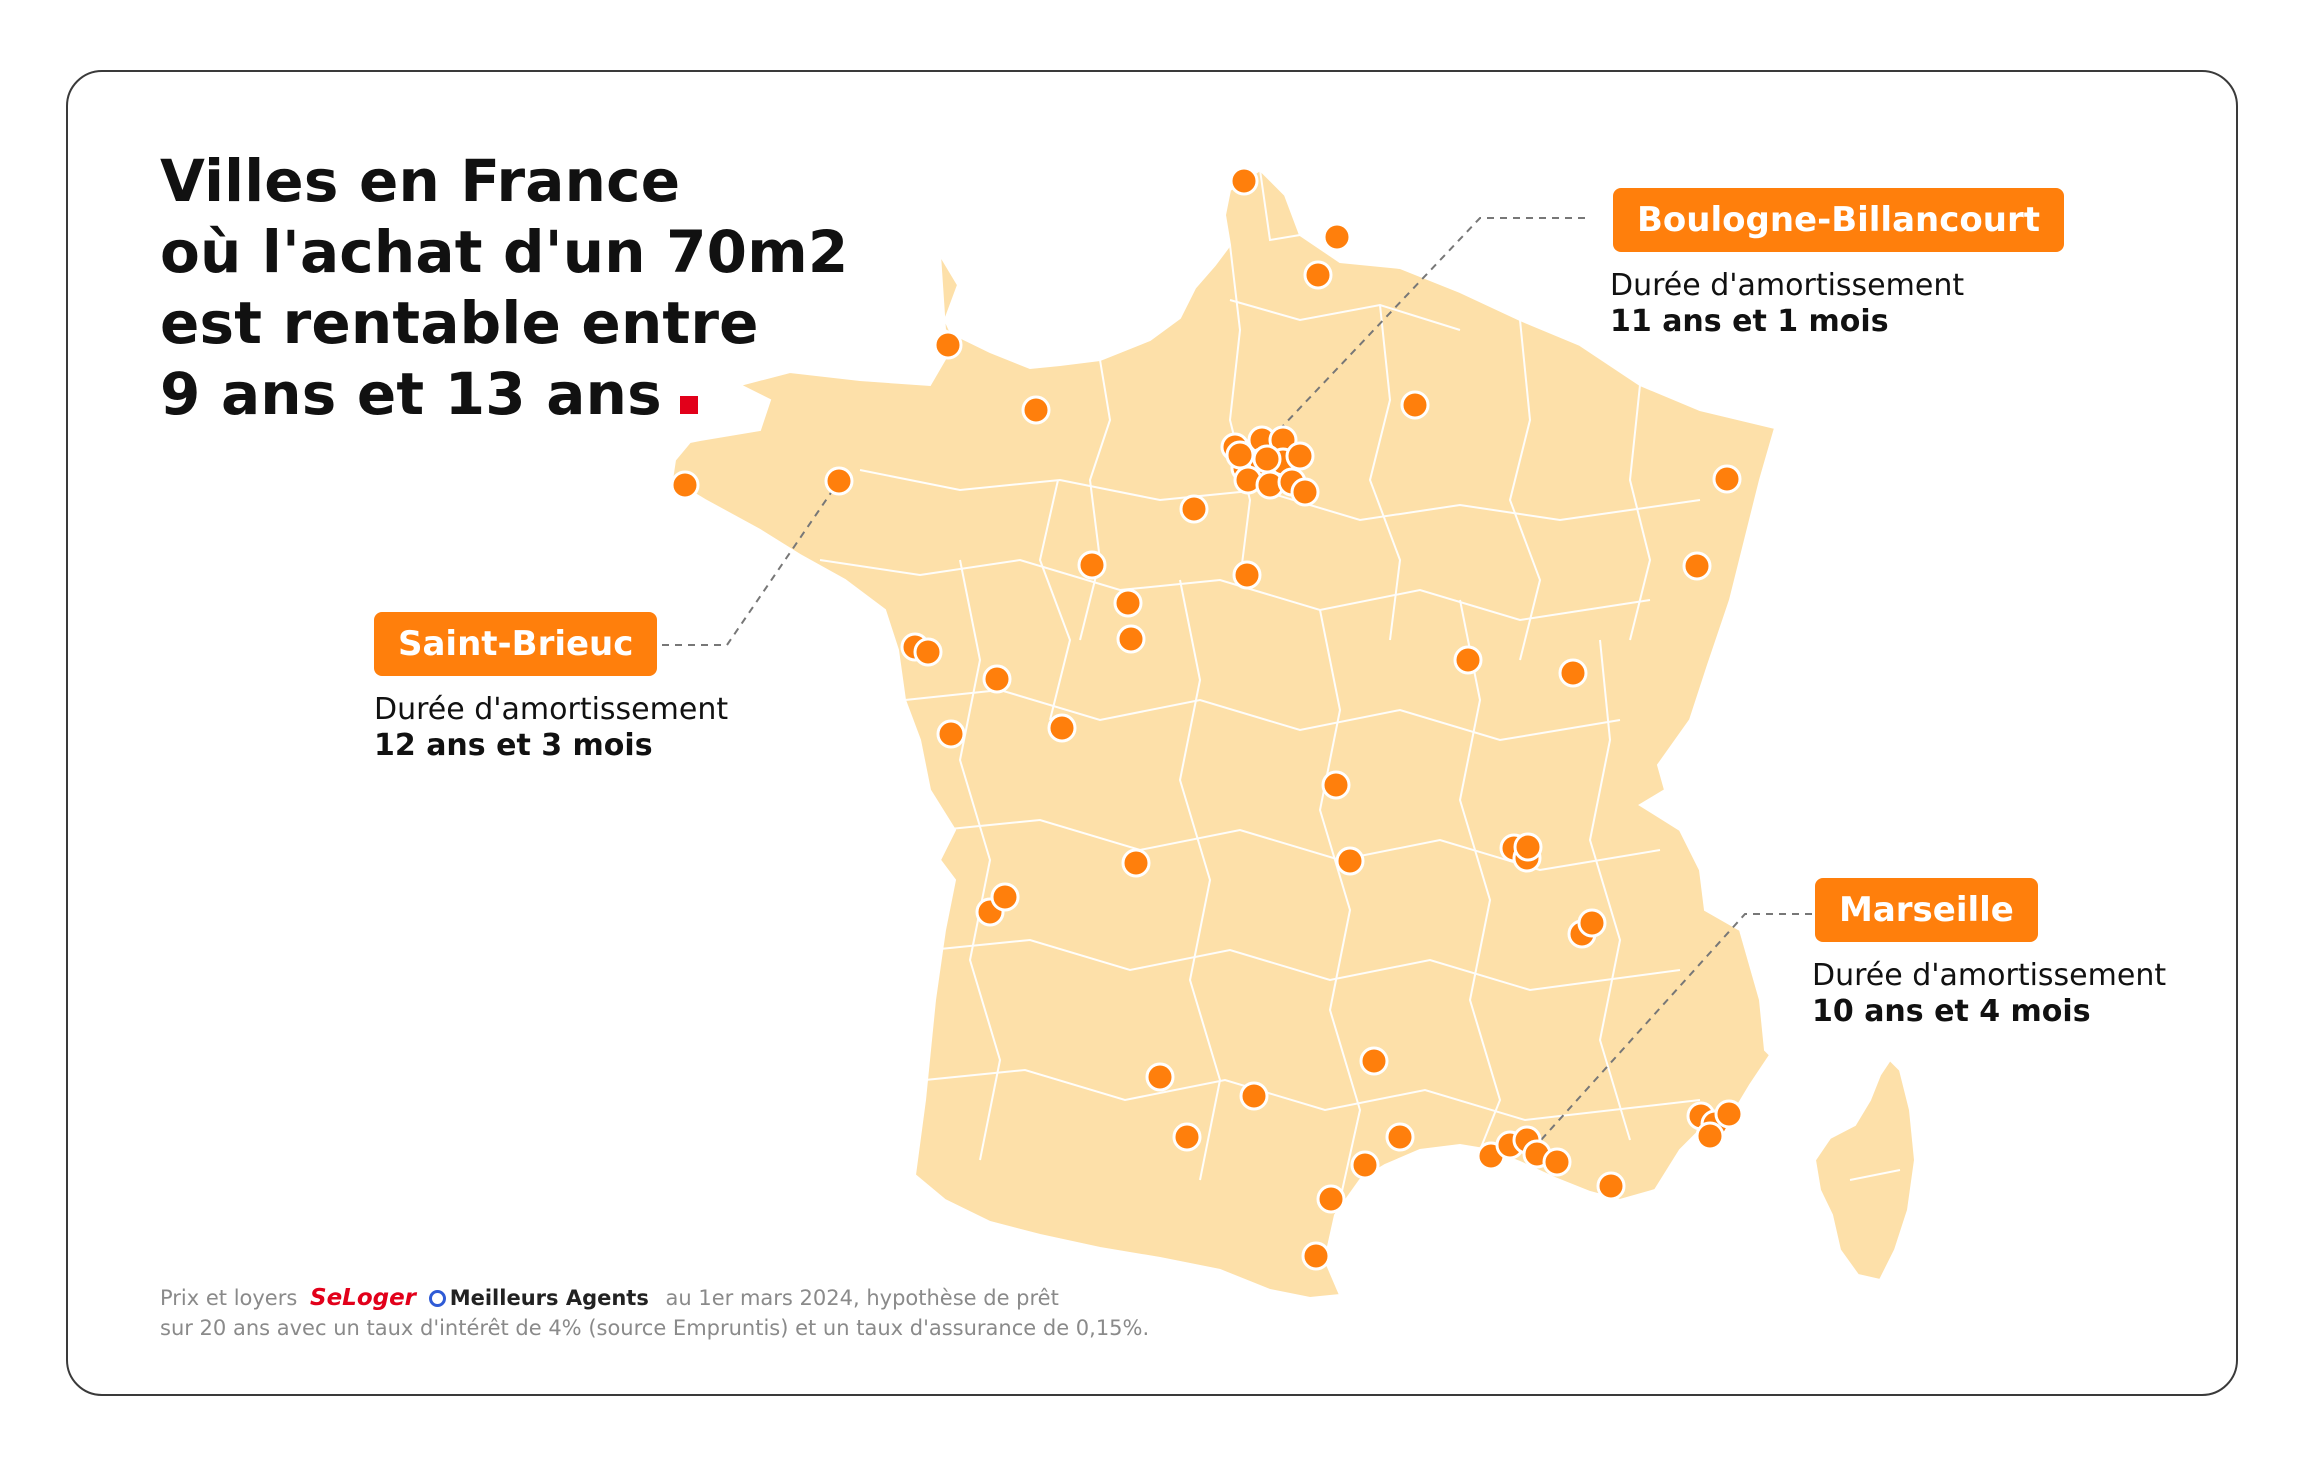 Image resolution: width=2303 pixels, height=1469 pixels. I want to click on leader-line-boulogne, so click(1423, 333).